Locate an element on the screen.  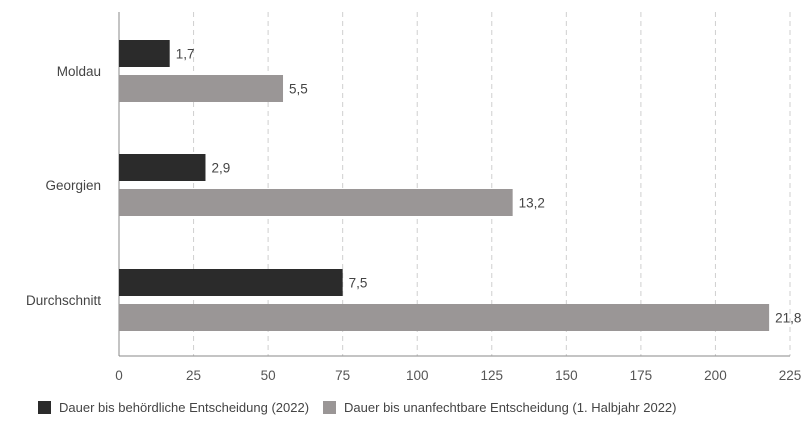
data-label: 21,8 is located at coordinates (788, 318).